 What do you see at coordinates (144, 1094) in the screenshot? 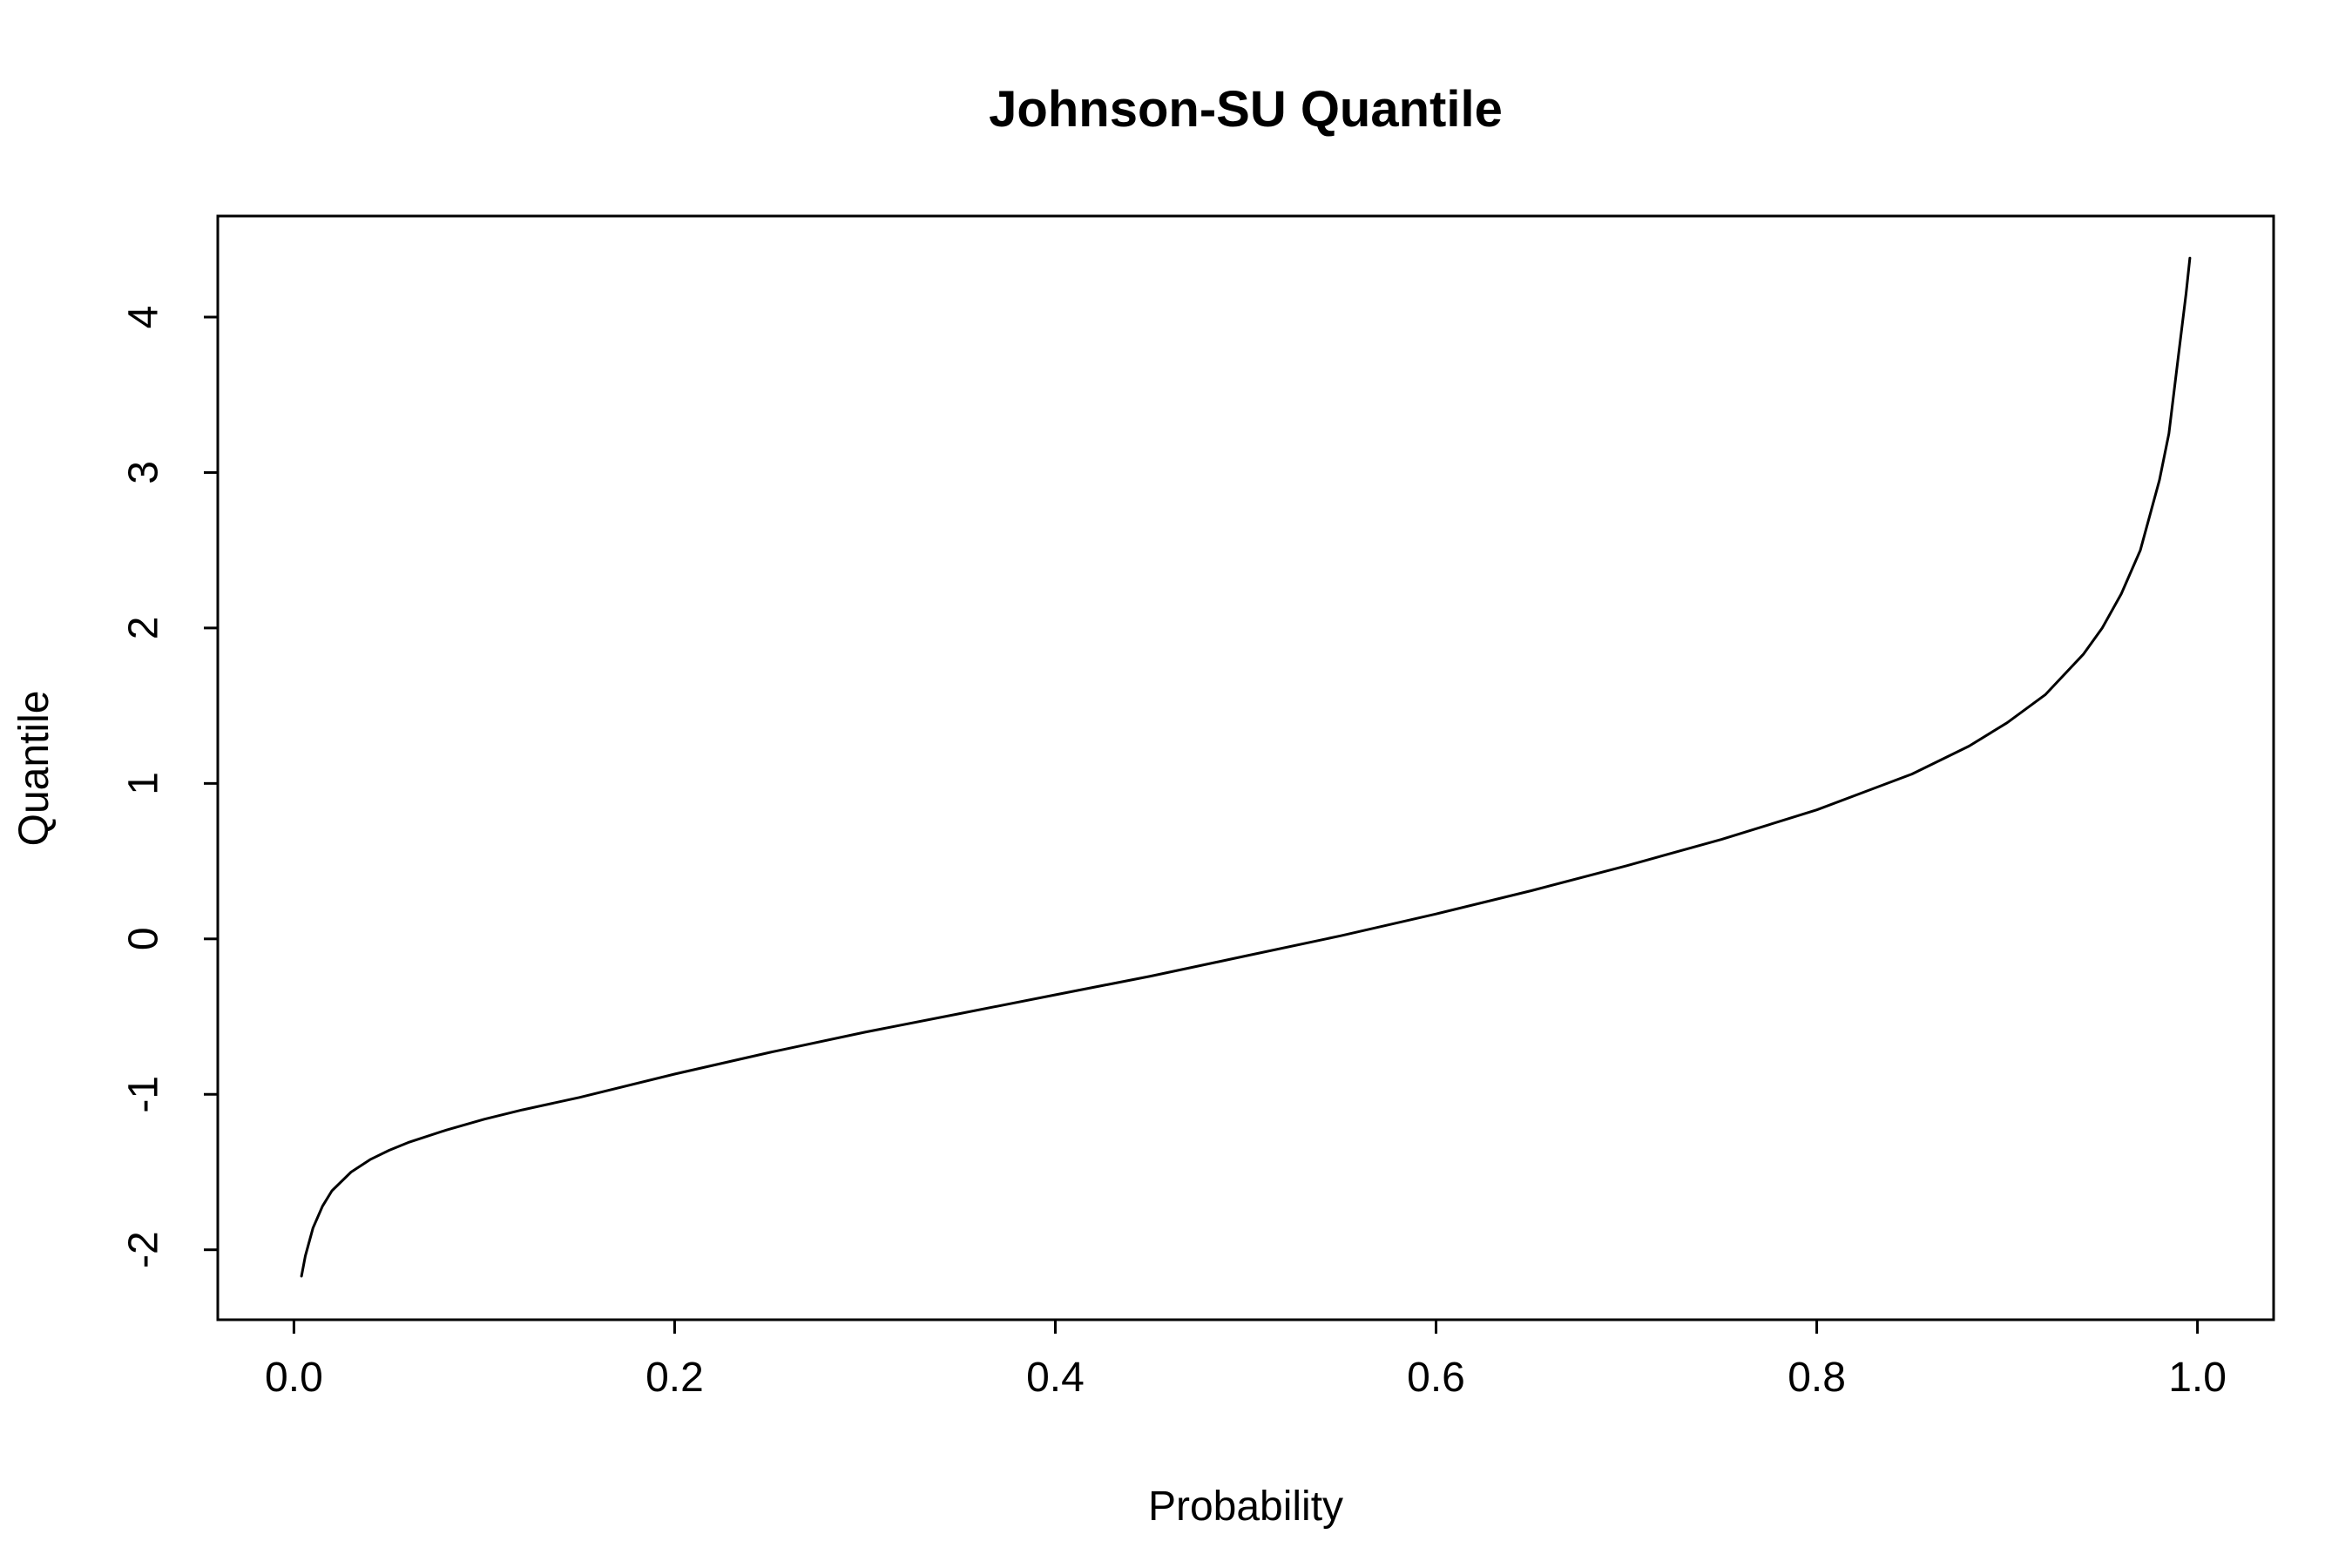
I see `y-tick-label: -1` at bounding box center [144, 1094].